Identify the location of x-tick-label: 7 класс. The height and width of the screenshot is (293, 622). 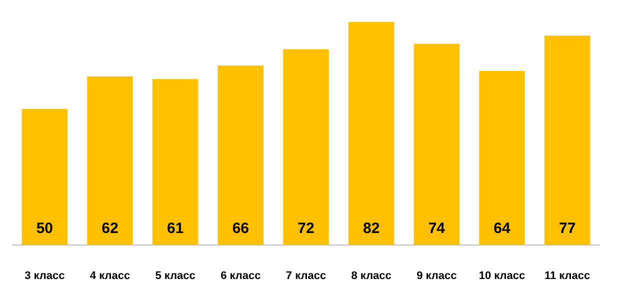
(306, 276).